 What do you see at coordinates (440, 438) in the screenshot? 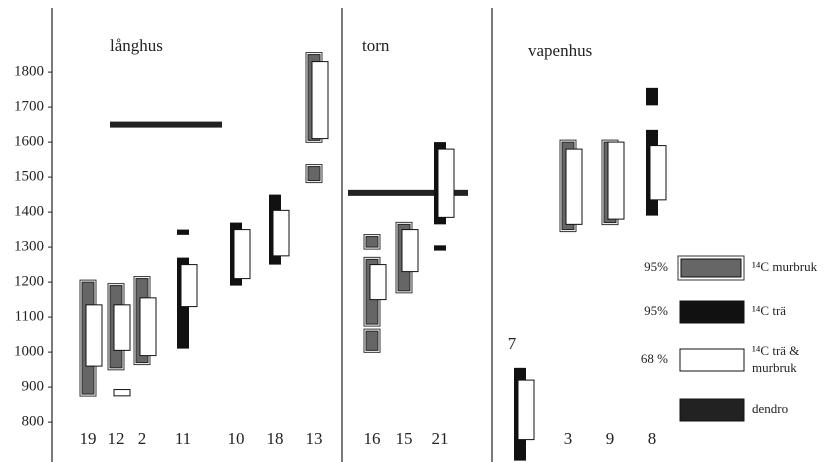
I see `sample-label: 21` at bounding box center [440, 438].